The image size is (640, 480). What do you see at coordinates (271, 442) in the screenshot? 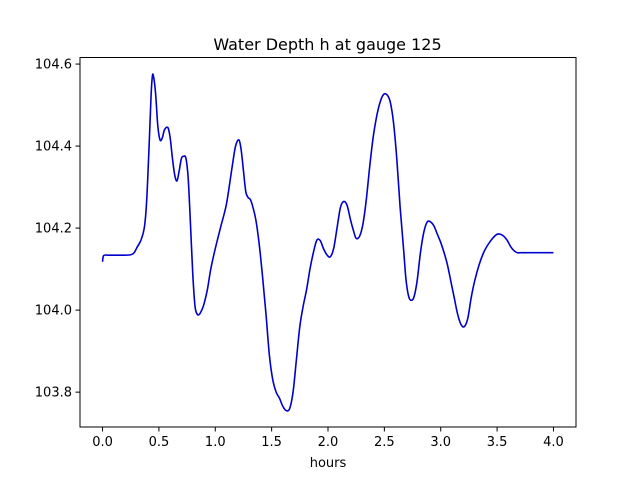
I see `x-tick-label: 1.5` at bounding box center [271, 442].